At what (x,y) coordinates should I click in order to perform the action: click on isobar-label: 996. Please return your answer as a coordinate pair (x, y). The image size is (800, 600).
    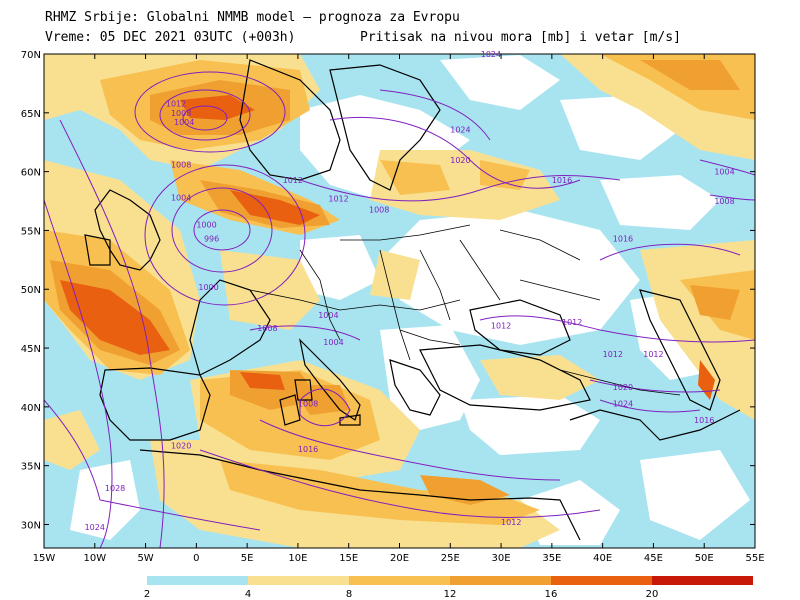
    Looking at the image, I should click on (211, 239).